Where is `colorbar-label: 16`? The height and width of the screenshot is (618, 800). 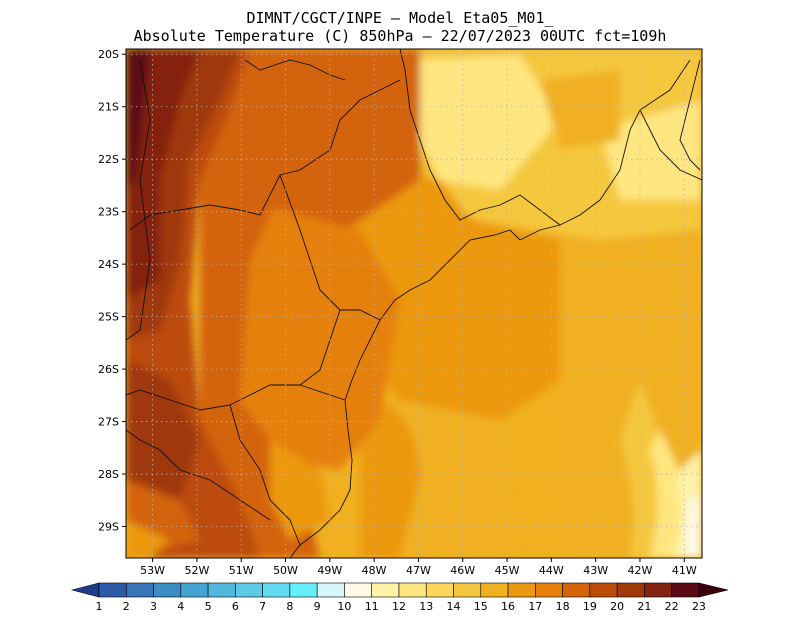 colorbar-label: 16 is located at coordinates (508, 606).